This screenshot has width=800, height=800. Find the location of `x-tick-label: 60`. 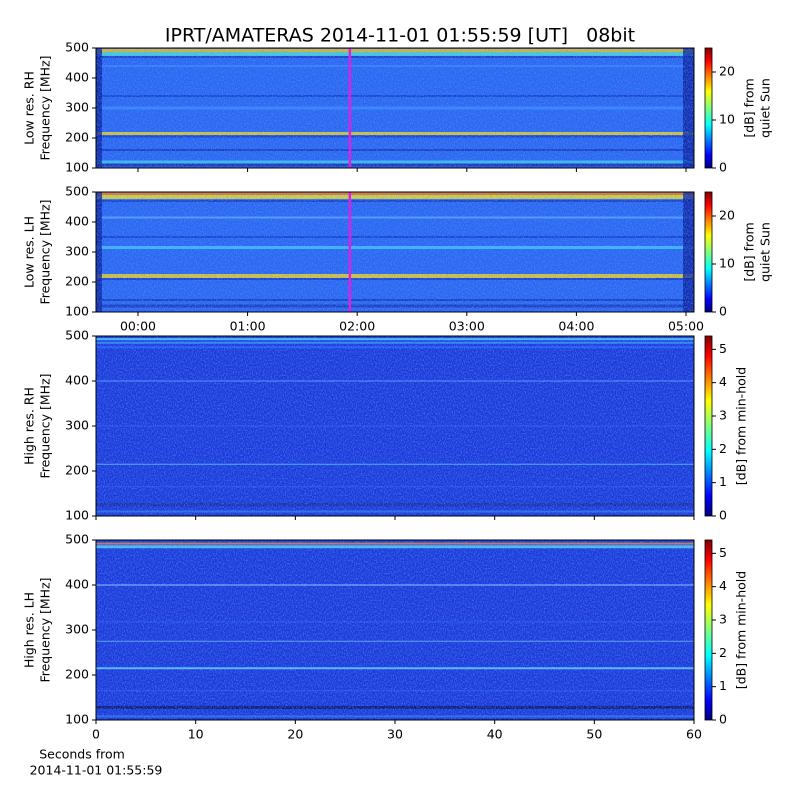

x-tick-label: 60 is located at coordinates (694, 734).